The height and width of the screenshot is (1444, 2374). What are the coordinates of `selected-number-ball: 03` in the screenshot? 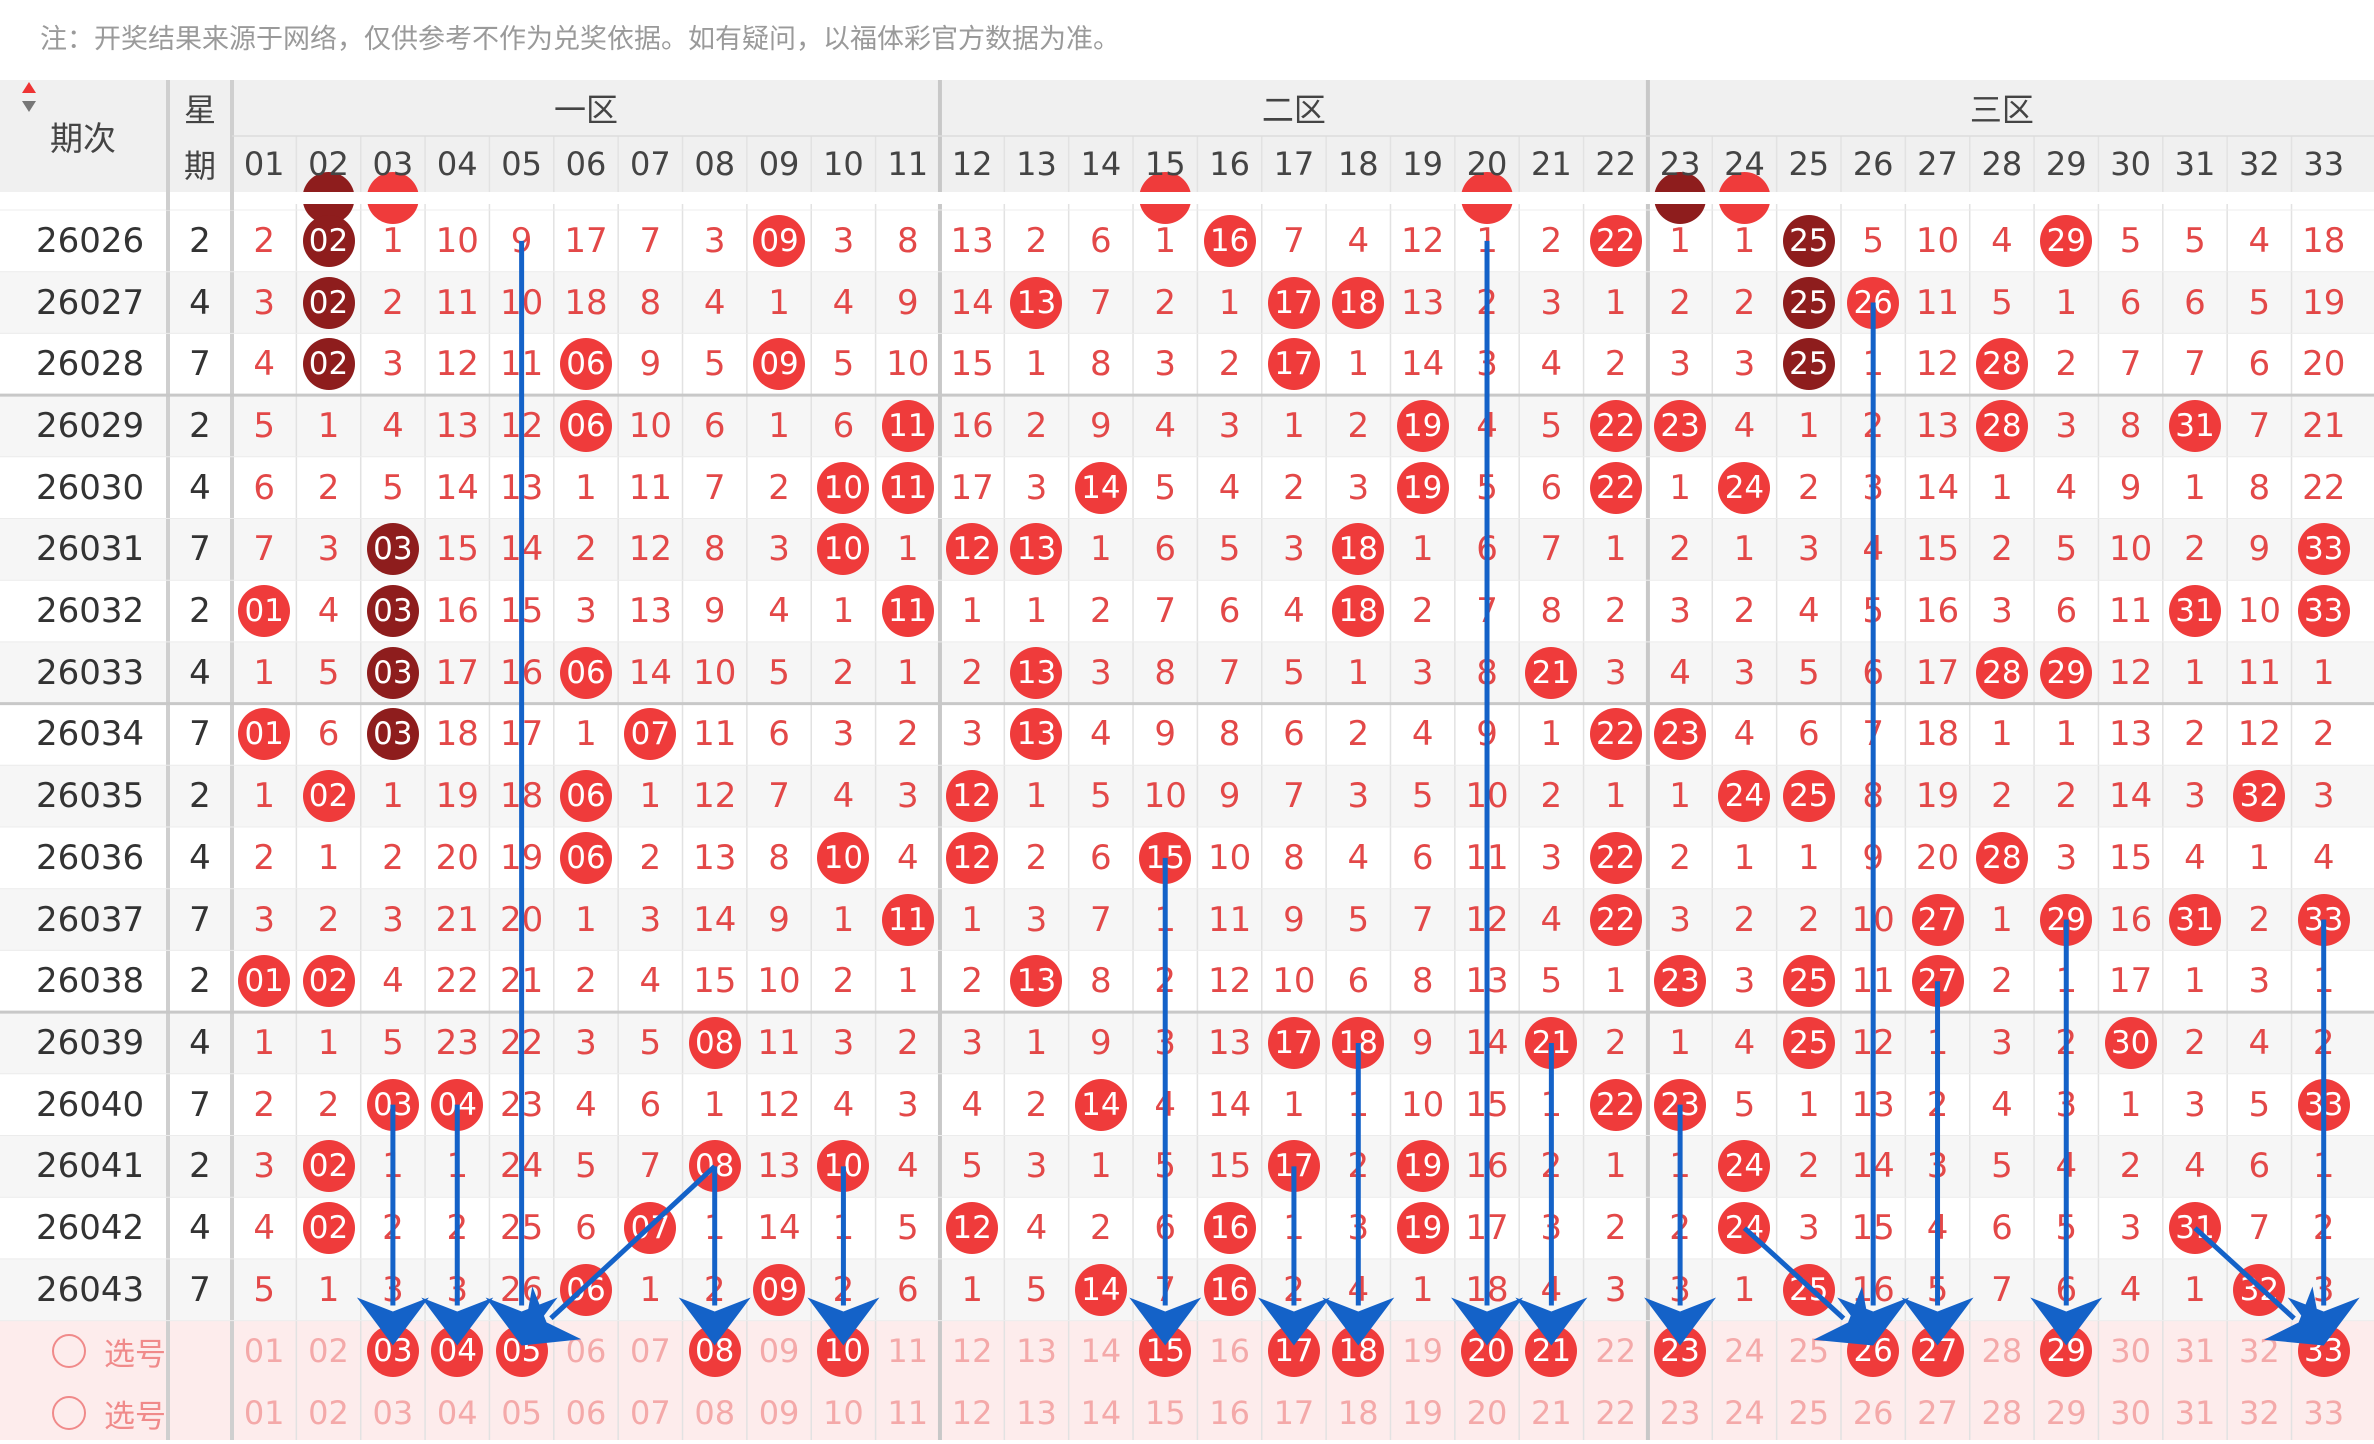 It's located at (392, 1351).